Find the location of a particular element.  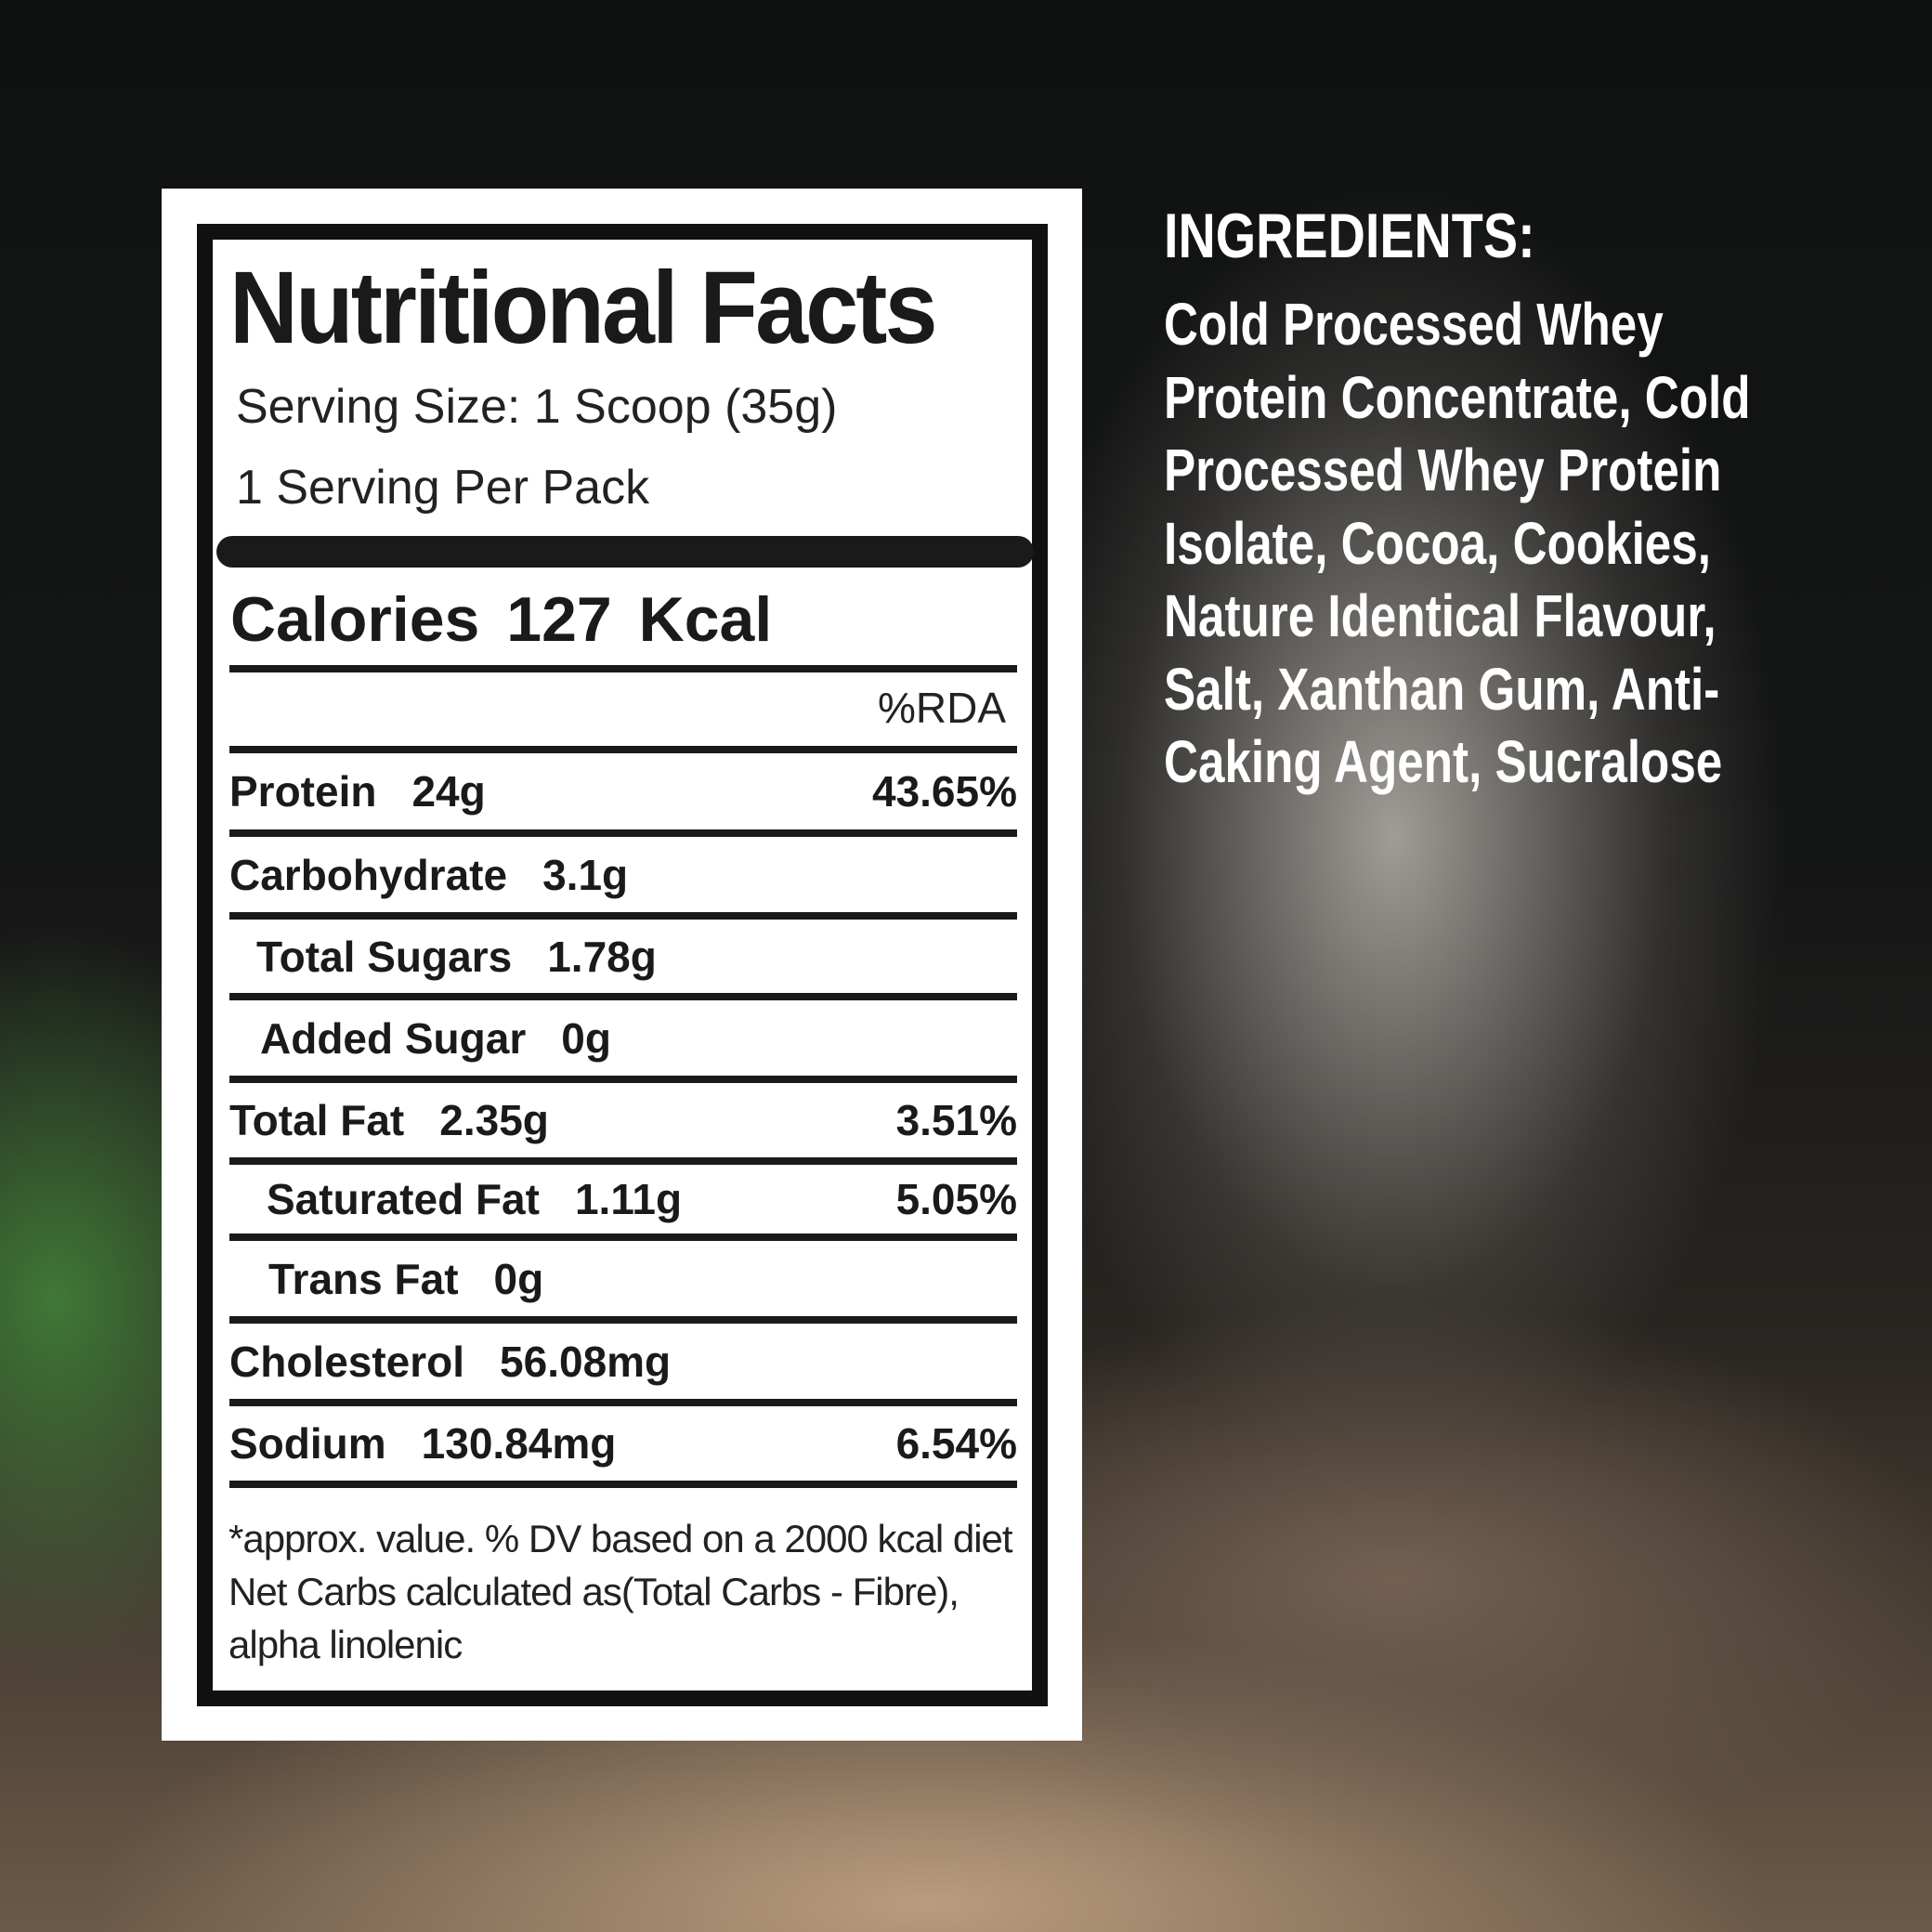

nutrient-name: Carbohydrate is located at coordinates (368, 874).